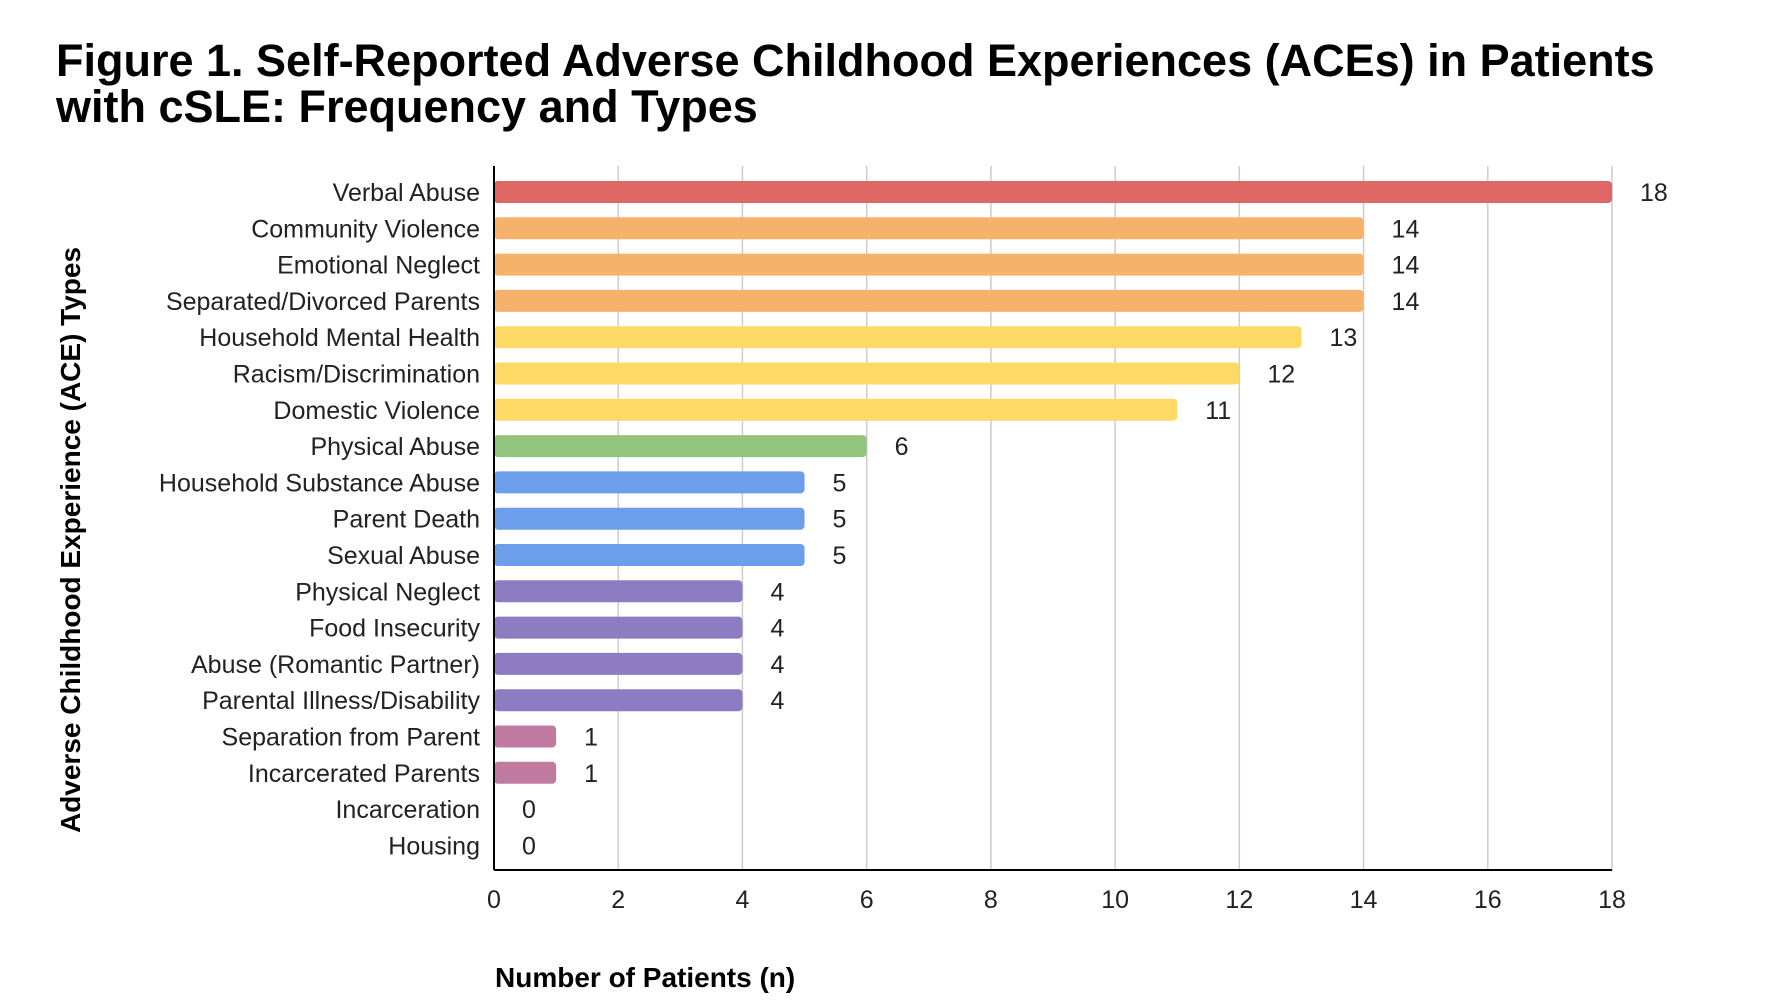 The image size is (1766, 1001). What do you see at coordinates (339, 338) in the screenshot?
I see `category-label: Household Mental Health` at bounding box center [339, 338].